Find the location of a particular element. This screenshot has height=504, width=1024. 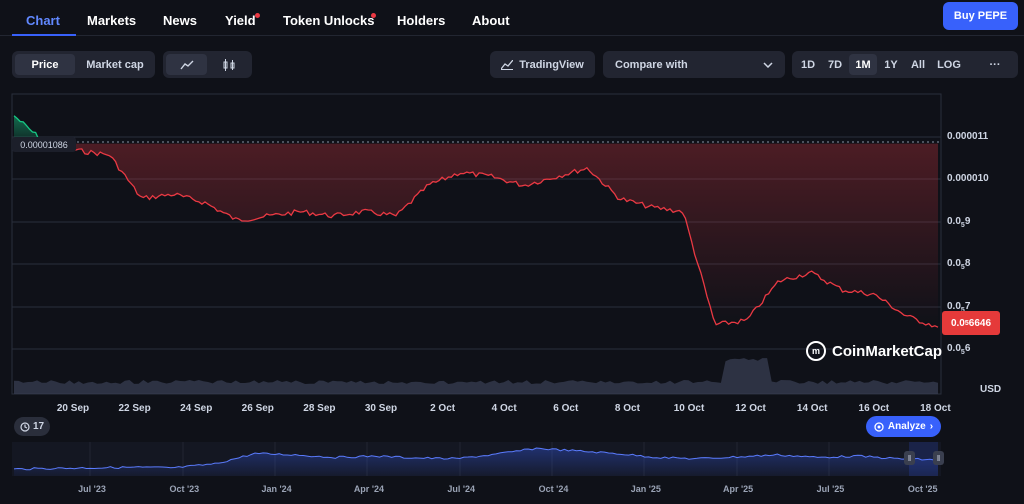

analyze-icon is located at coordinates (879, 426).